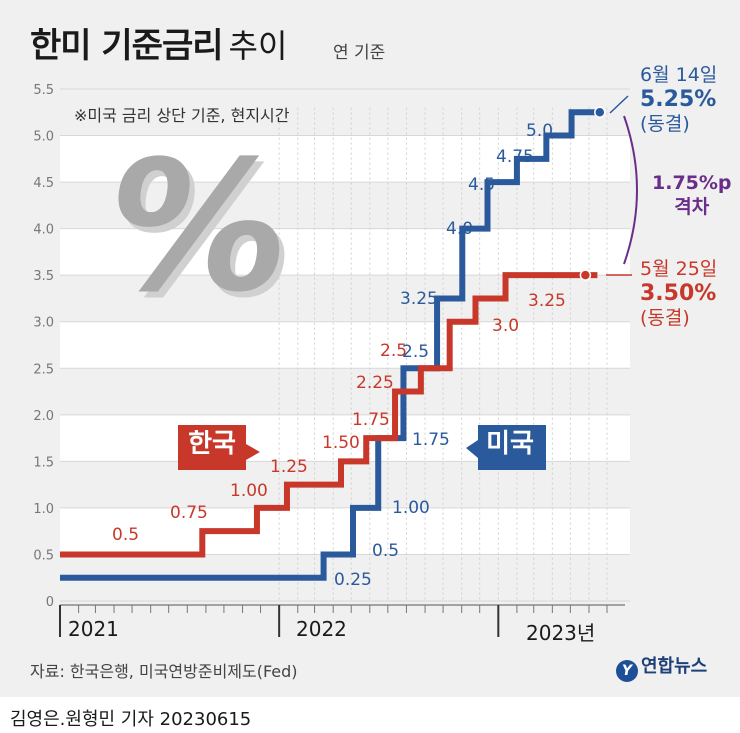 The height and width of the screenshot is (733, 740). Describe the element at coordinates (321, 629) in the screenshot. I see `year-label-2022: 2022` at that location.